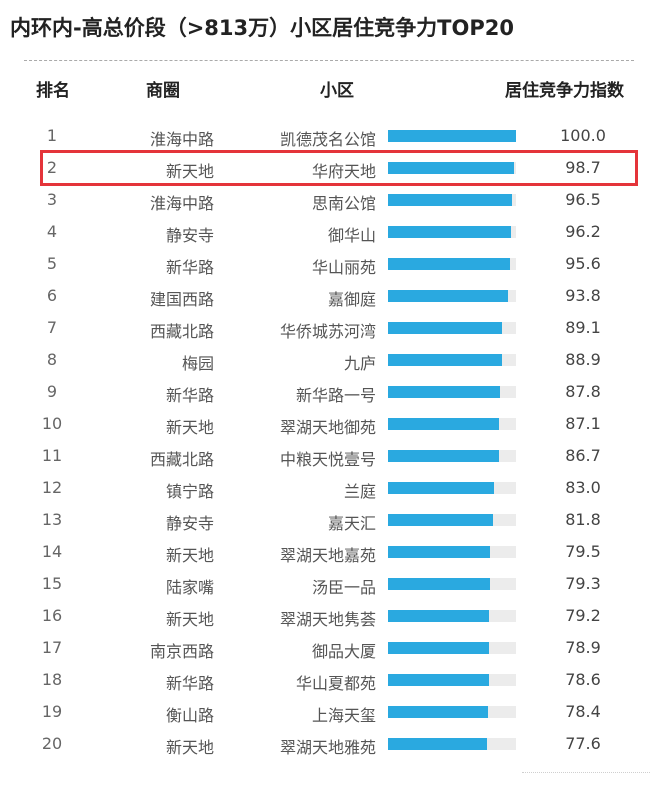  What do you see at coordinates (351, 523) in the screenshot?
I see `community-label: 嘉天汇` at bounding box center [351, 523].